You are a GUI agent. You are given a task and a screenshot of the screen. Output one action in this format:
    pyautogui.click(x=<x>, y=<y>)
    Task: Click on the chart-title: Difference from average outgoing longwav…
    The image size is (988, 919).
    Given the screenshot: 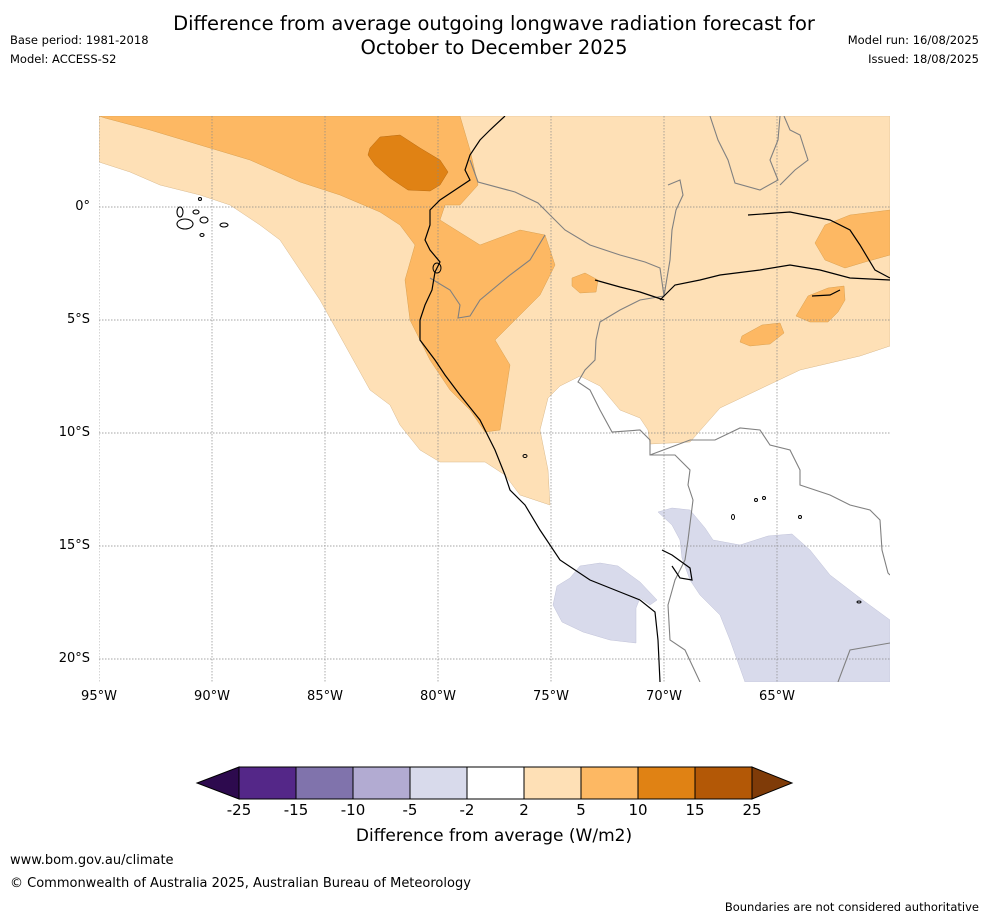 What is the action you would take?
    pyautogui.click(x=494, y=36)
    